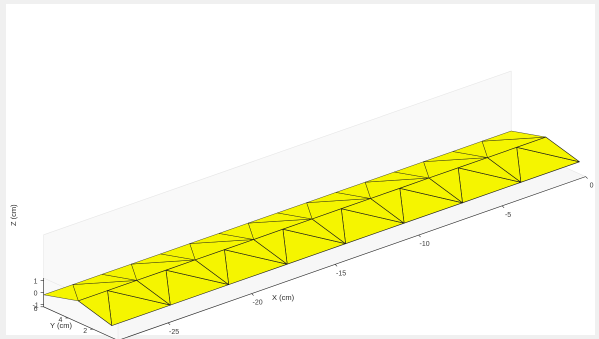 The image size is (599, 339). What do you see at coordinates (85, 331) in the screenshot?
I see `y-tick-label: 2` at bounding box center [85, 331].